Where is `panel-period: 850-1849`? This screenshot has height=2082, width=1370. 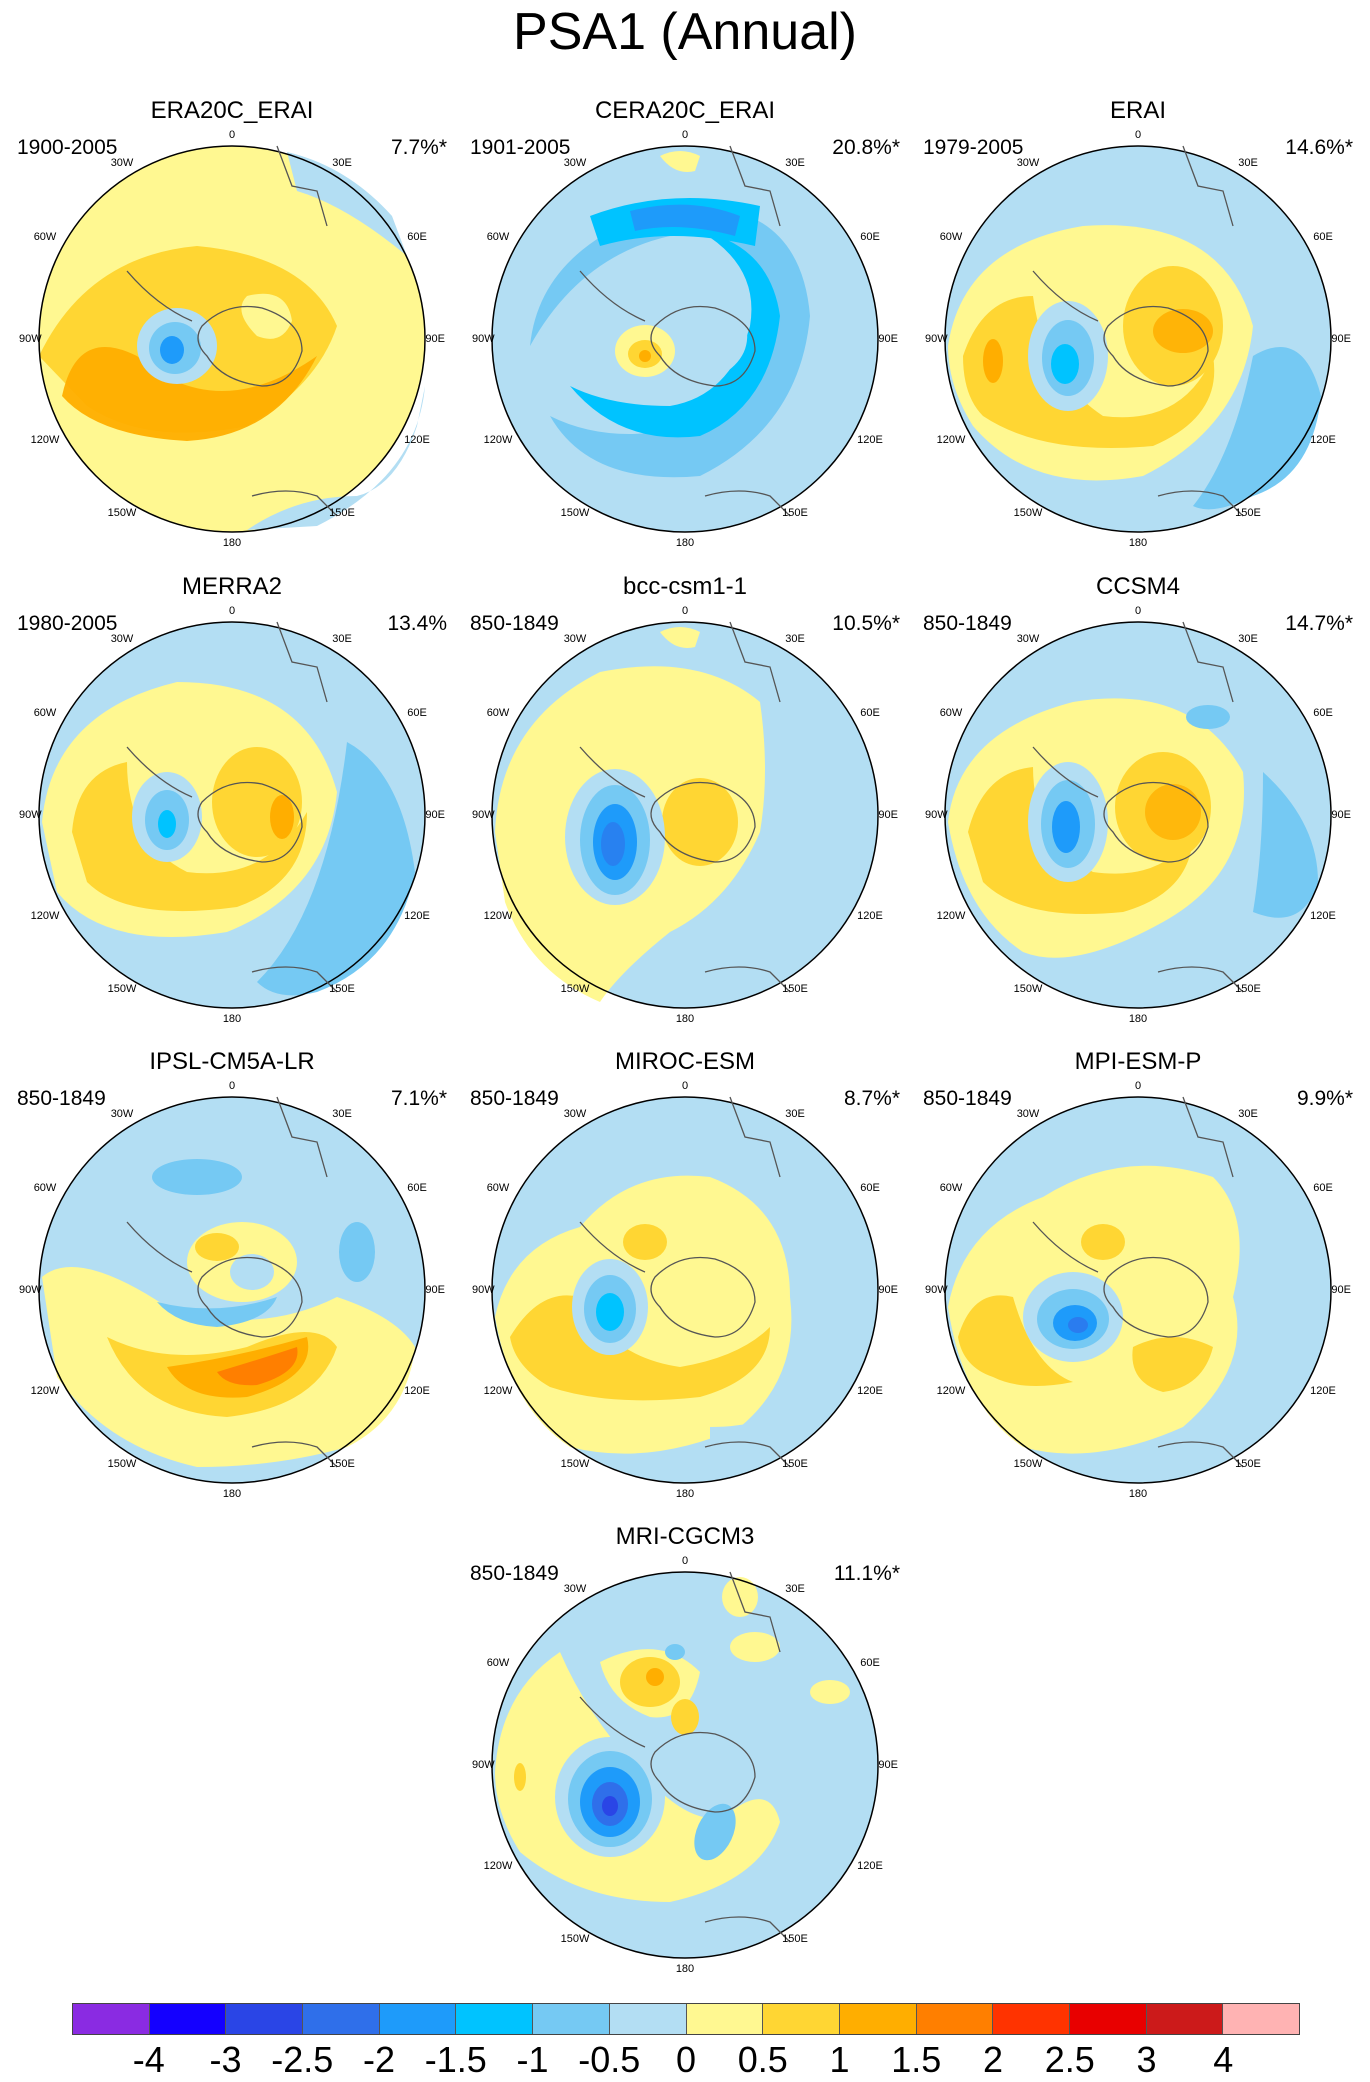 panel-period: 850-1849 is located at coordinates (514, 623).